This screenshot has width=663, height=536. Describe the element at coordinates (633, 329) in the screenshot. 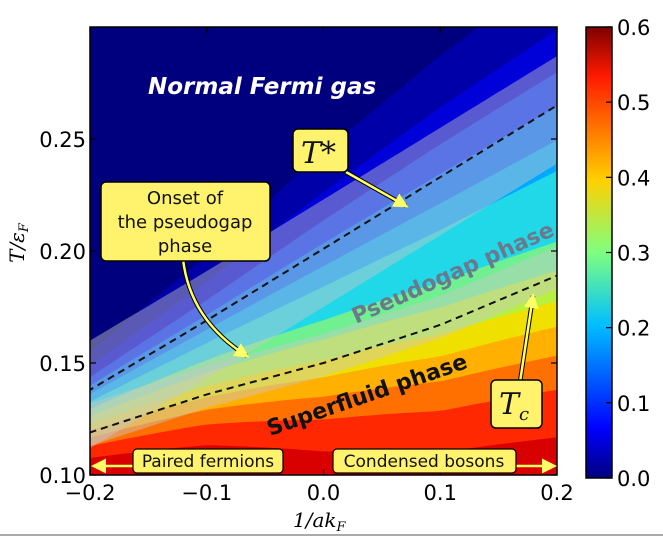

I see `colorbar-tick-label: 0.2` at that location.